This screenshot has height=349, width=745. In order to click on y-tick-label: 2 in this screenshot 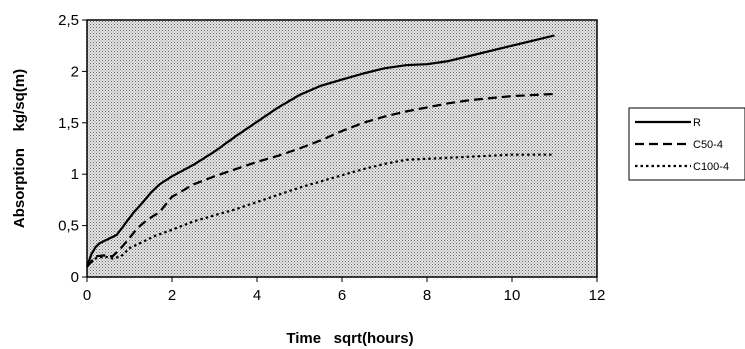, I will do `click(75, 71)`.